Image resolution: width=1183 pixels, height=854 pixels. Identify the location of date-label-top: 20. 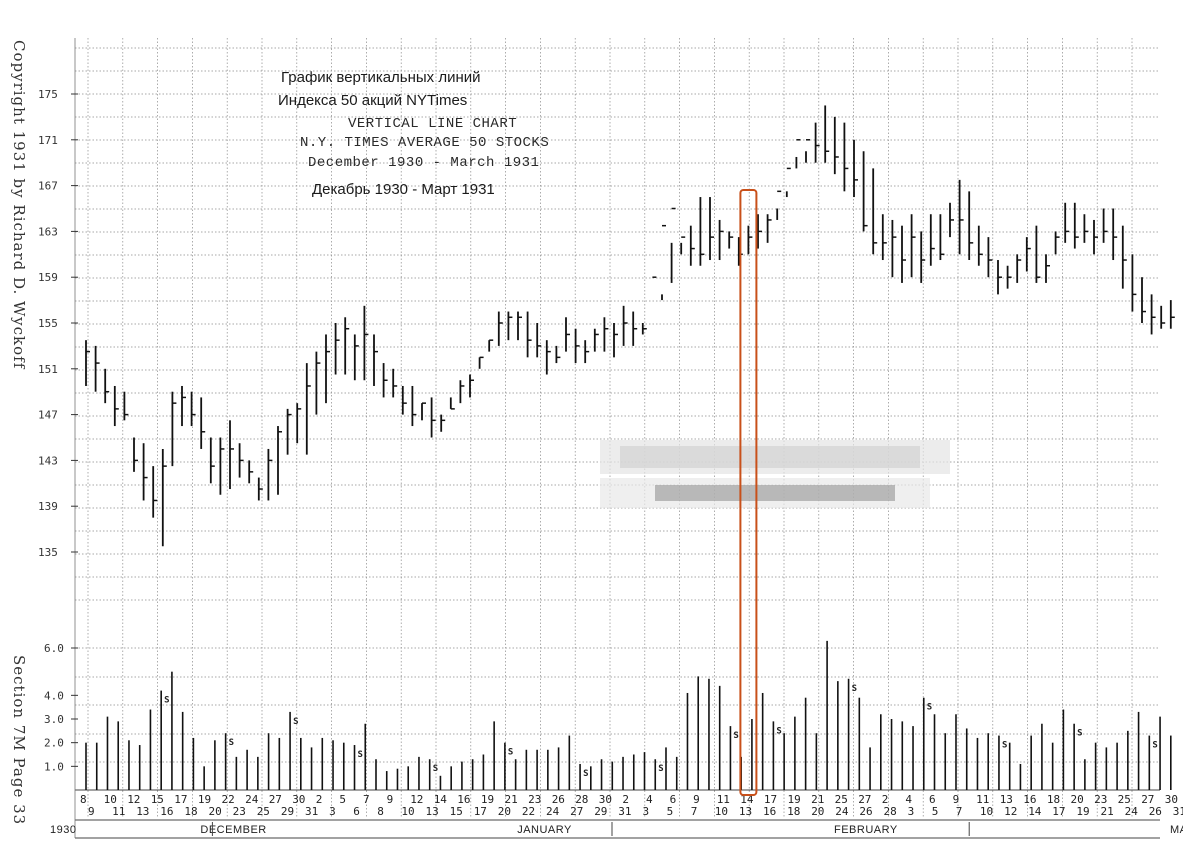
(1077, 799).